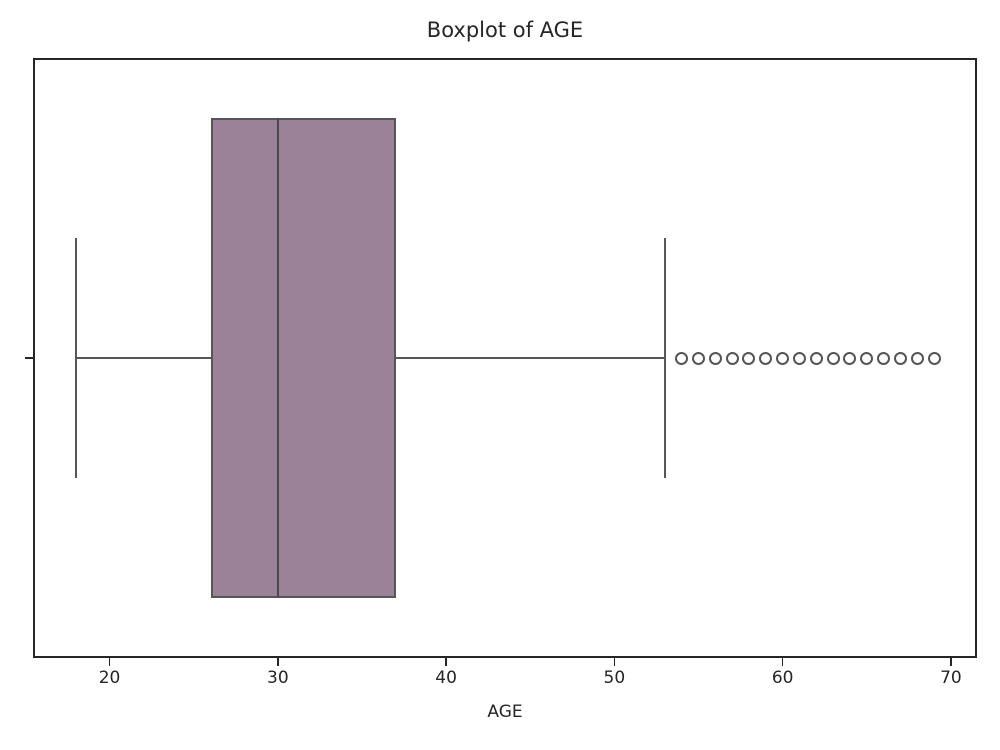  What do you see at coordinates (951, 678) in the screenshot?
I see `x-tick-label: 70` at bounding box center [951, 678].